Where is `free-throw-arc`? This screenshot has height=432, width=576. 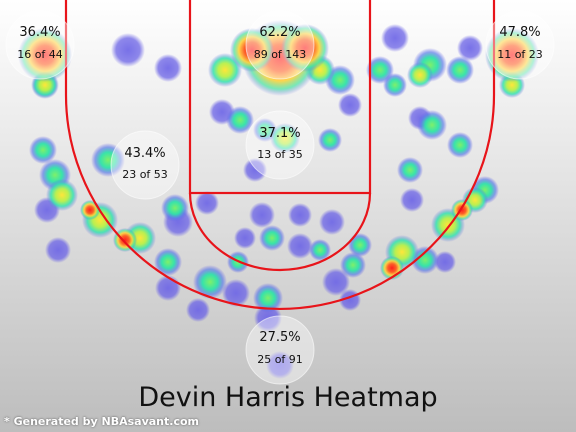
free-throw-arc is located at coordinates (280, 232).